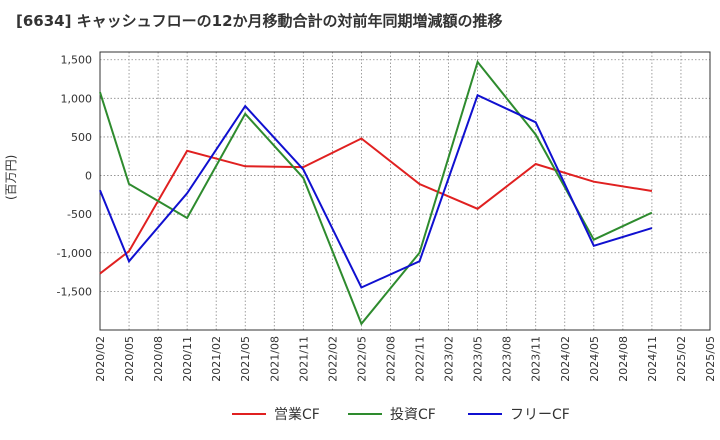  I want to click on x-tick-label: 2023/11, so click(536, 359).